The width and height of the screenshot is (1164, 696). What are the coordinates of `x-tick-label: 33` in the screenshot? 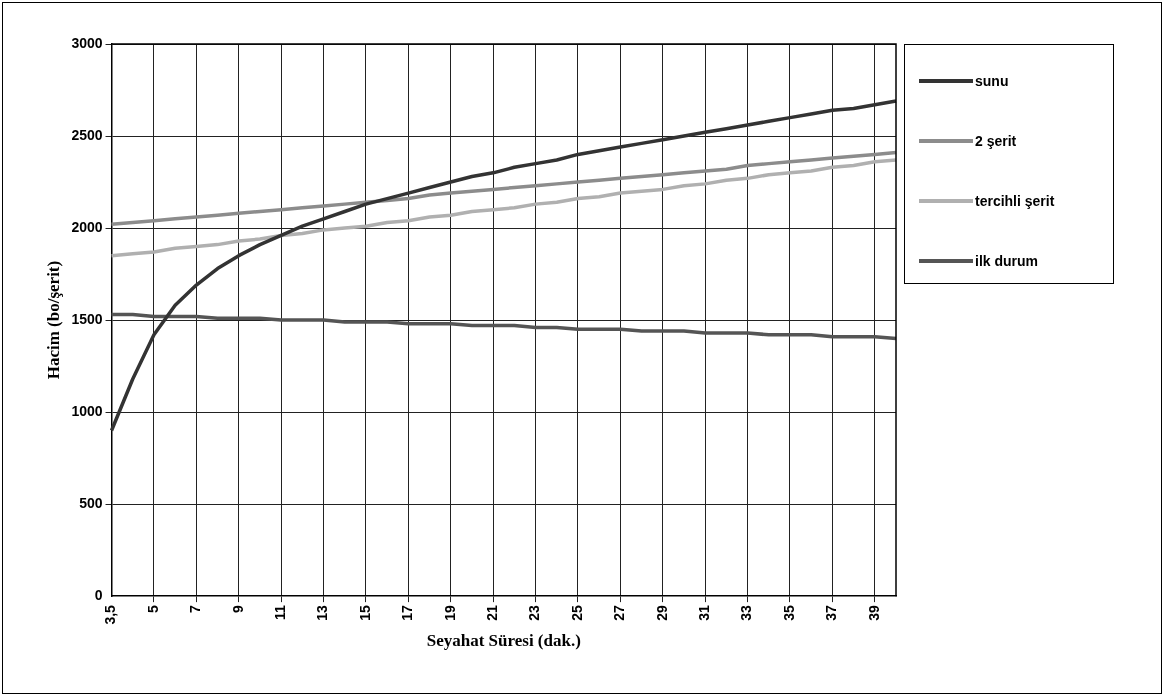 It's located at (746, 612).